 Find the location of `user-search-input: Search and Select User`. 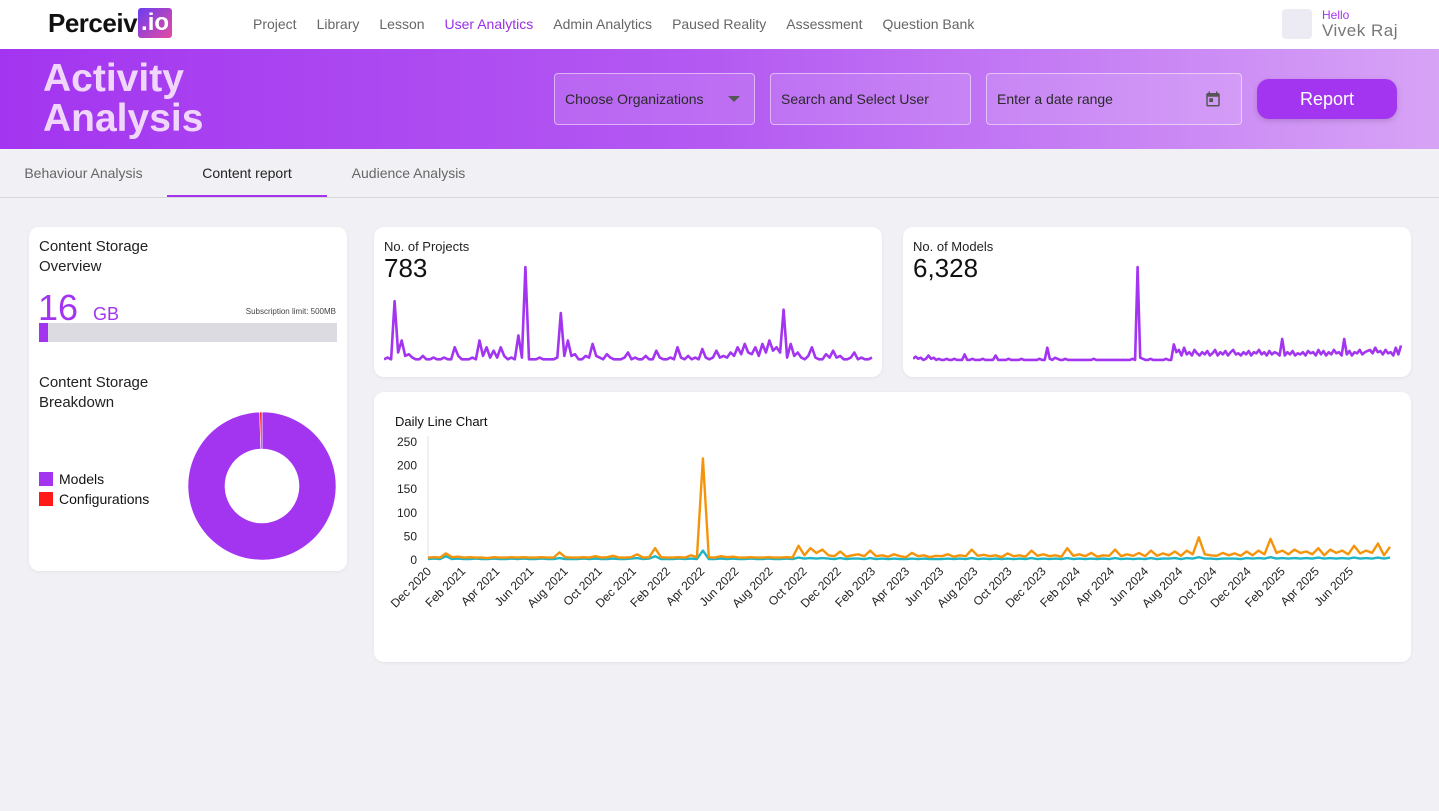

user-search-input: Search and Select User is located at coordinates (870, 99).